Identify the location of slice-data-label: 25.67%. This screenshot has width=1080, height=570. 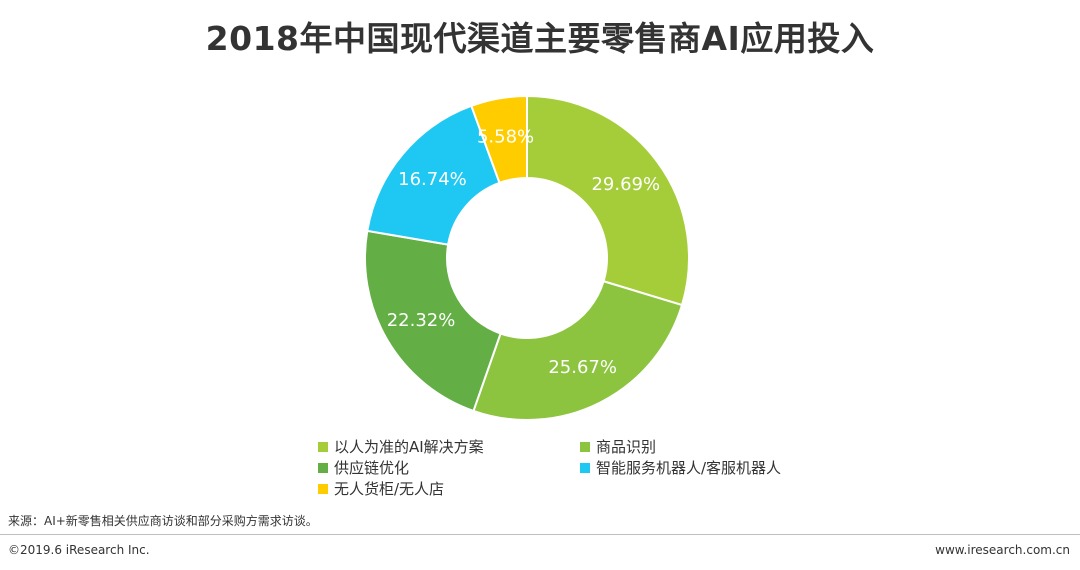
(582, 367).